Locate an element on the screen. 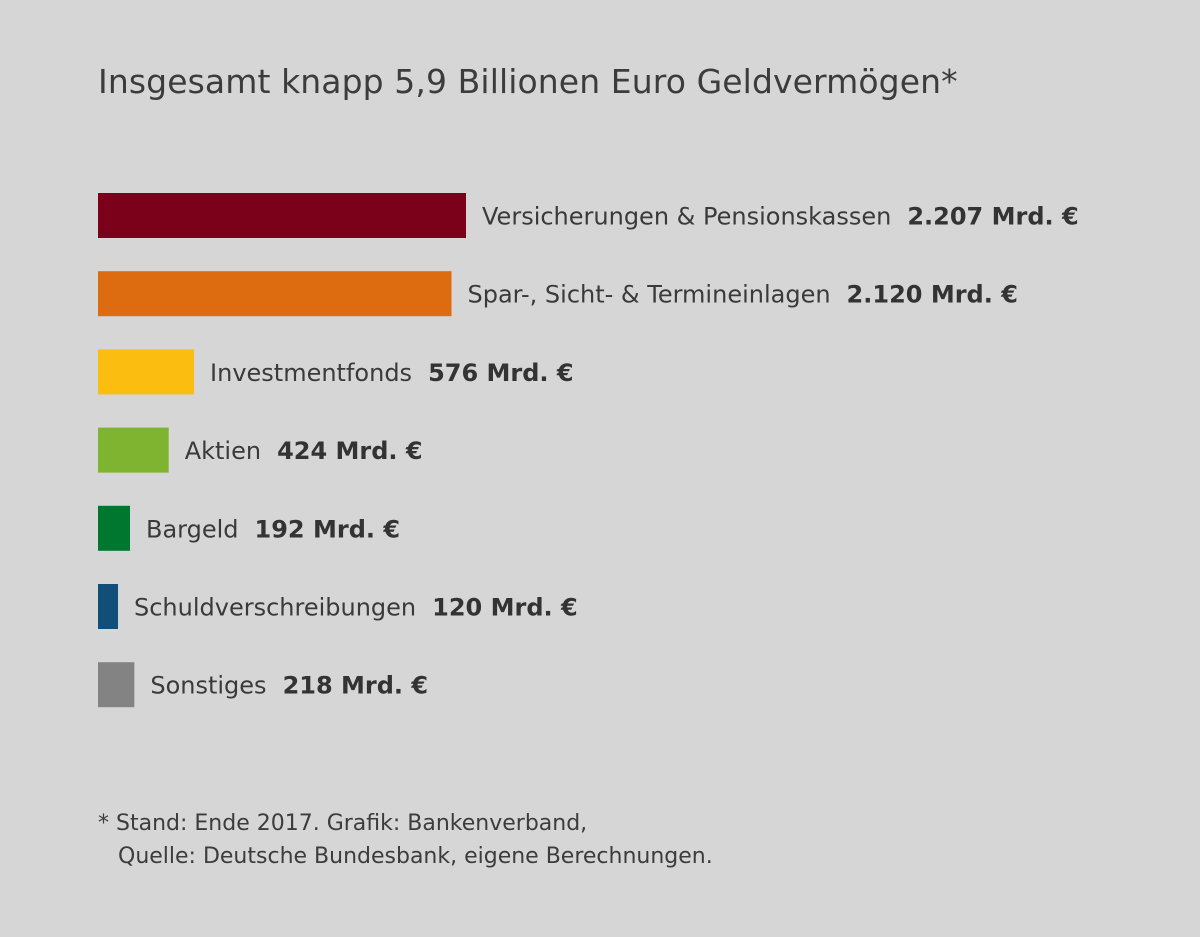 The image size is (1200, 937). value-label-schuldverschreibungen: 120 Mrd. € is located at coordinates (505, 608).